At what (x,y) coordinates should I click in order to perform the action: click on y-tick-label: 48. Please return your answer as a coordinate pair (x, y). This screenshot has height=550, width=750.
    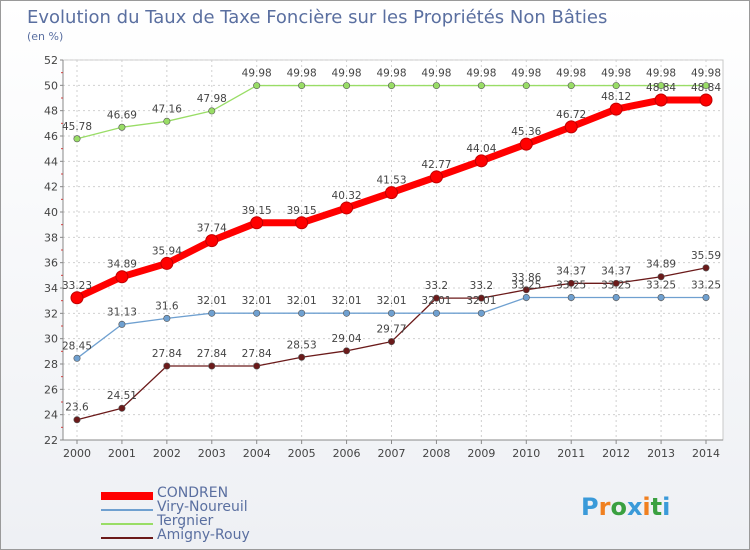
    Looking at the image, I should click on (51, 111).